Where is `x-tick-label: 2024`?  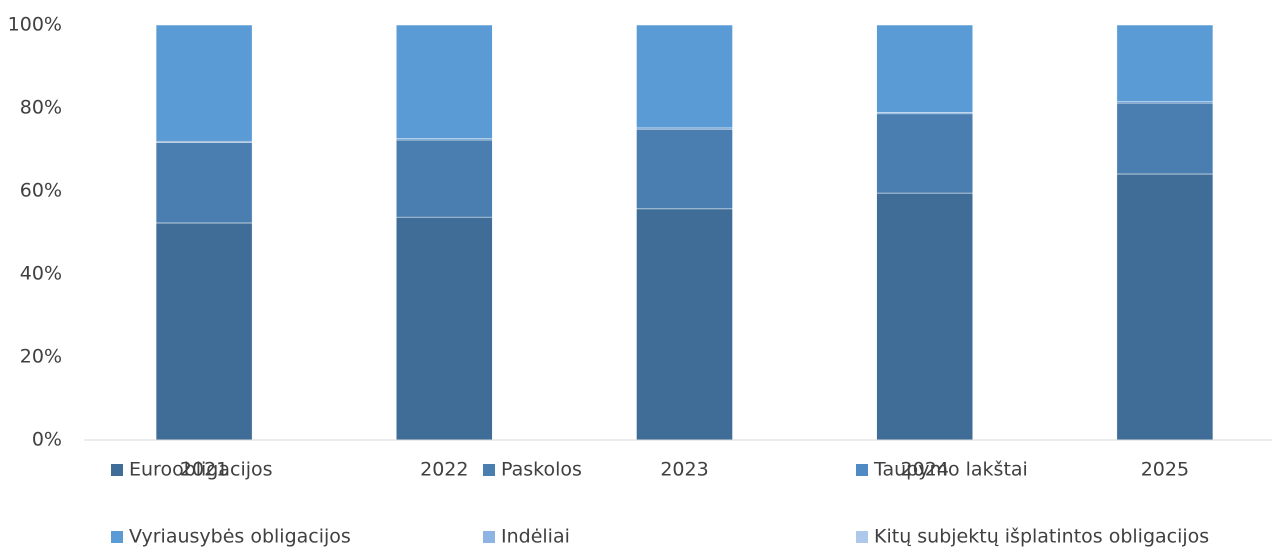 x-tick-label: 2024 is located at coordinates (925, 470).